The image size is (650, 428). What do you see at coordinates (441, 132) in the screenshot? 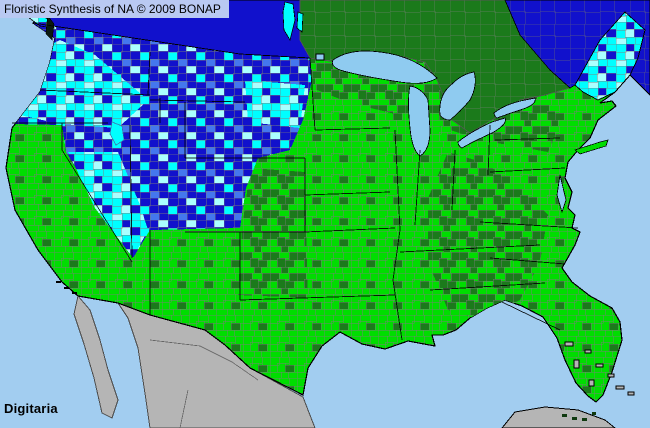
I see `great-lakes` at bounding box center [441, 132].